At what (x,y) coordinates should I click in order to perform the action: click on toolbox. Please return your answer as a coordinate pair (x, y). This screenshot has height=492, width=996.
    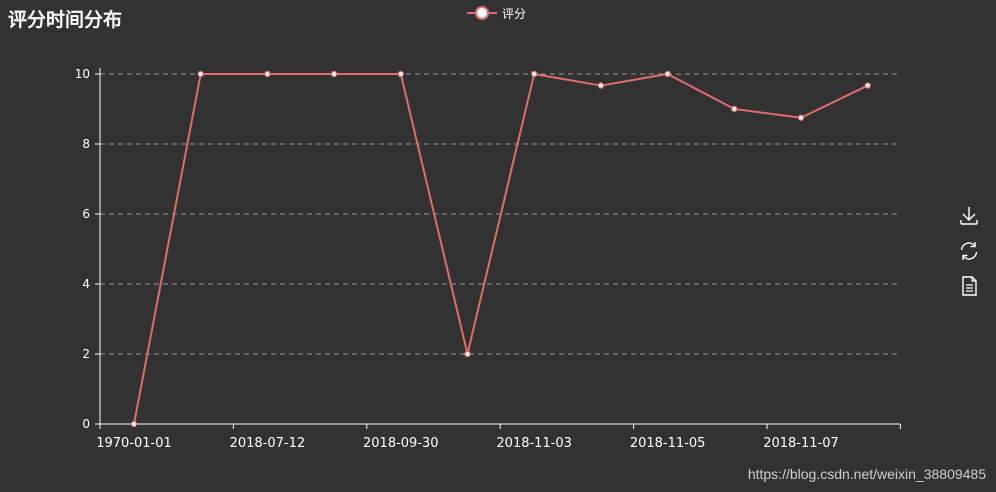
    Looking at the image, I should click on (969, 256).